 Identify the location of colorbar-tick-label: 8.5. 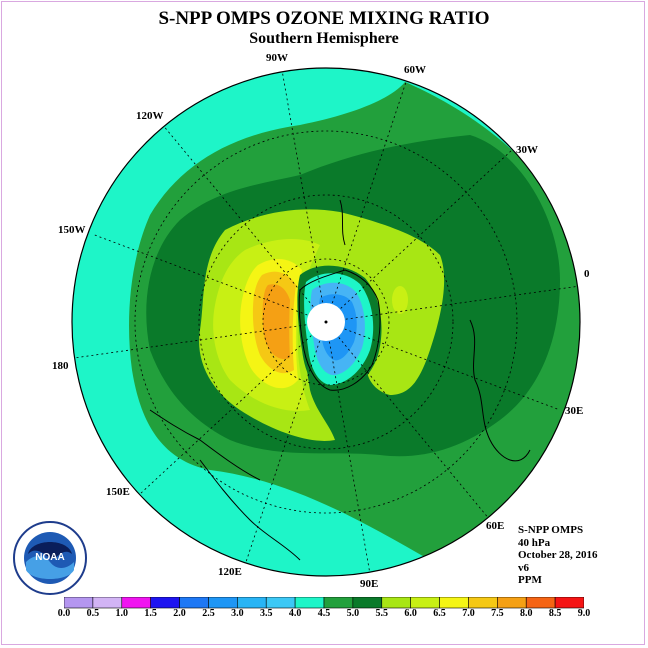
(555, 613).